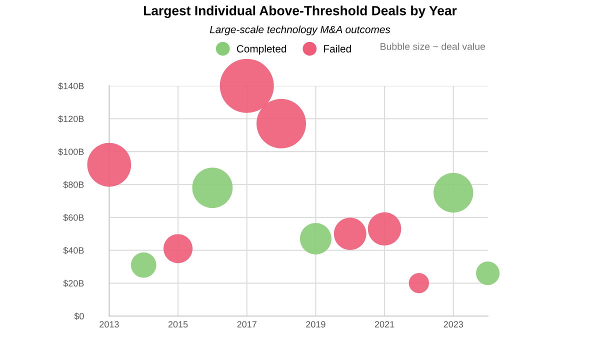  Describe the element at coordinates (73, 250) in the screenshot. I see `y-tick-label: $40B` at that location.